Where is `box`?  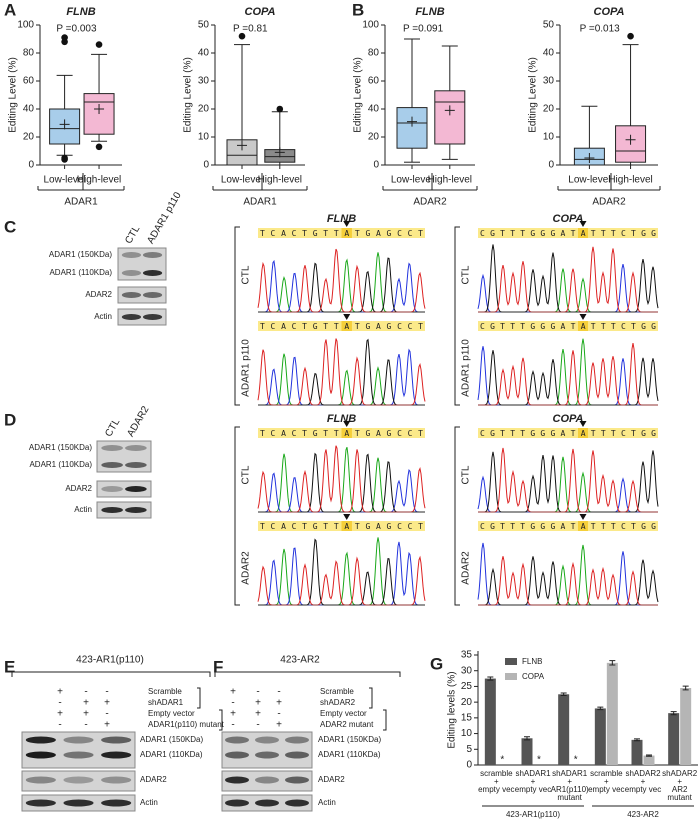
box is located at coordinates (99, 114).